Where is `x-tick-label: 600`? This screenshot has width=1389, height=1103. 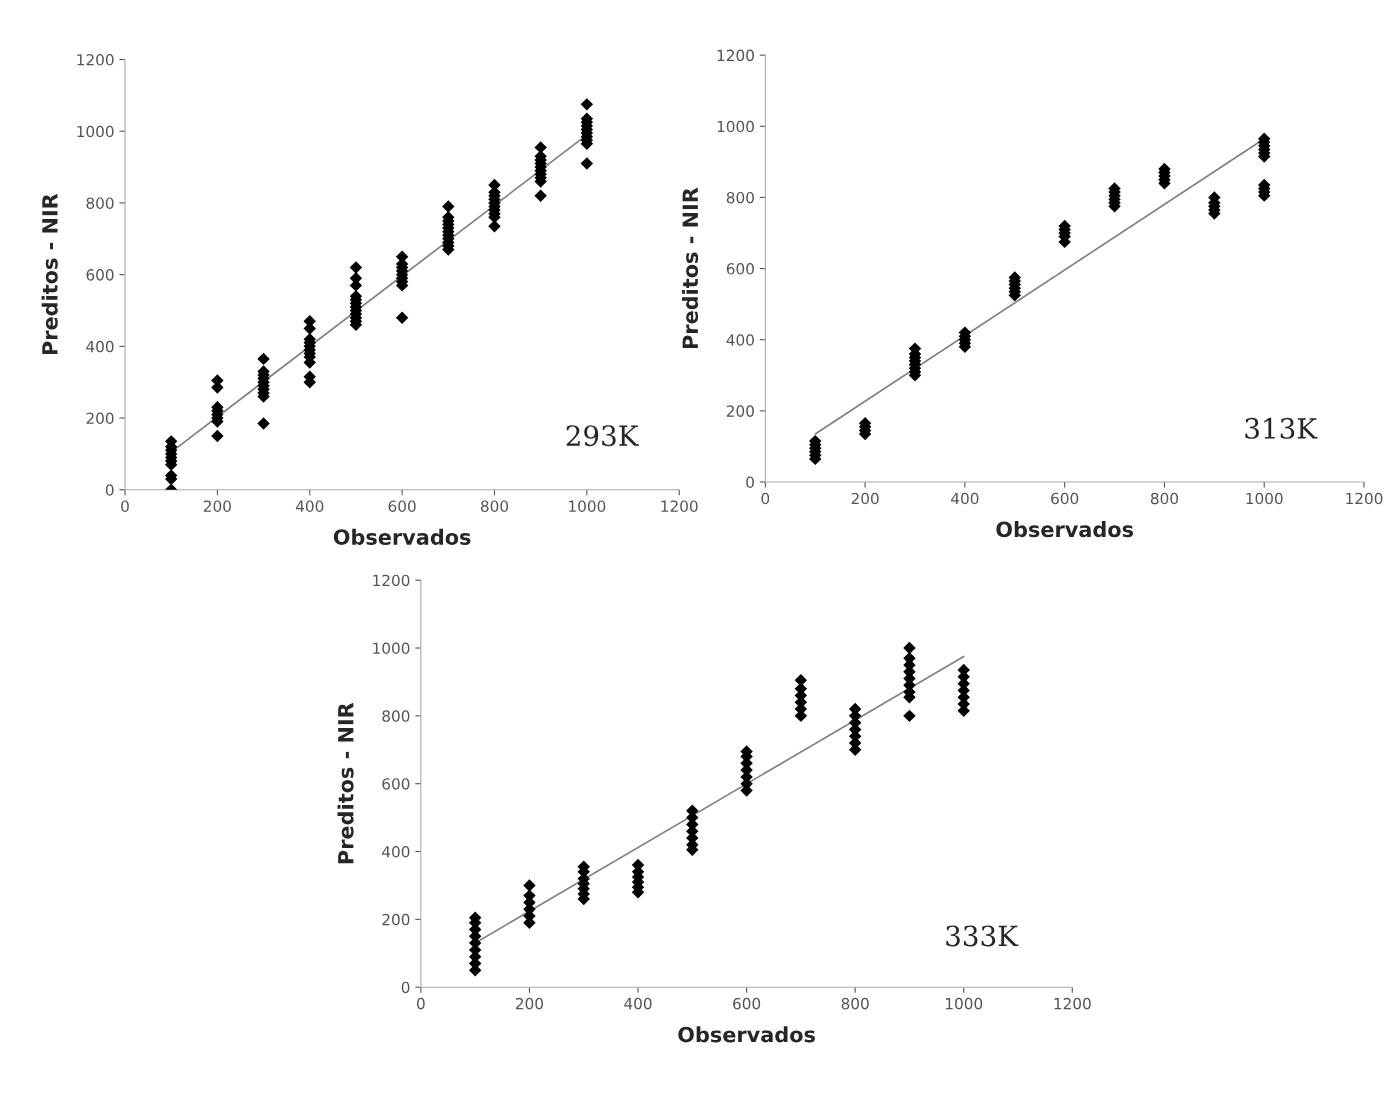 x-tick-label: 600 is located at coordinates (1065, 498).